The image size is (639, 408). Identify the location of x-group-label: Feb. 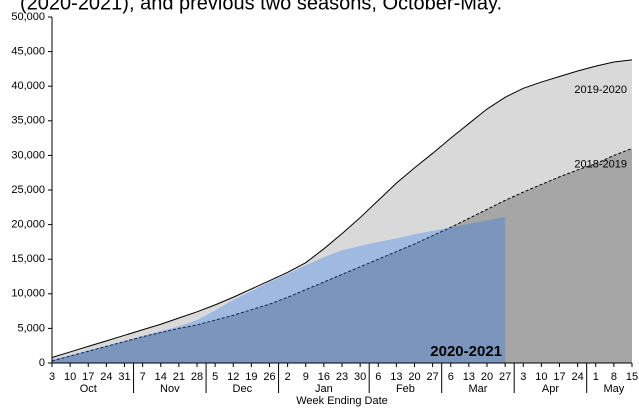
(405, 389).